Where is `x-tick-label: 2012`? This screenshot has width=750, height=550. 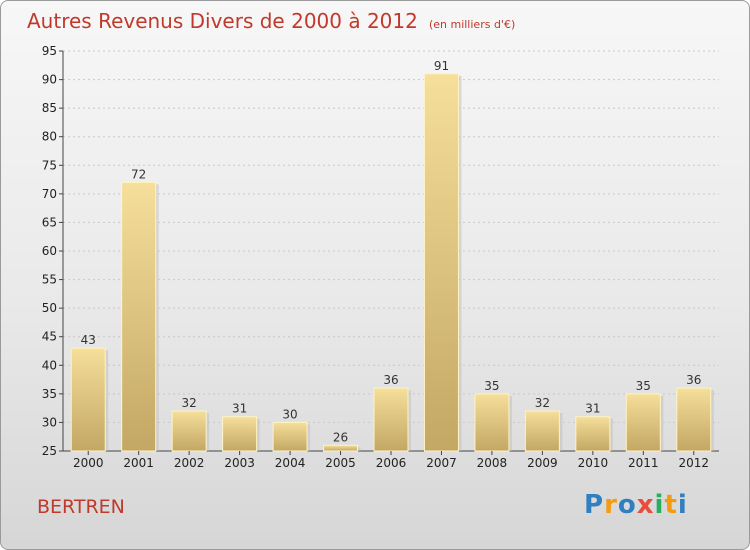 x-tick-label: 2012 is located at coordinates (693, 463).